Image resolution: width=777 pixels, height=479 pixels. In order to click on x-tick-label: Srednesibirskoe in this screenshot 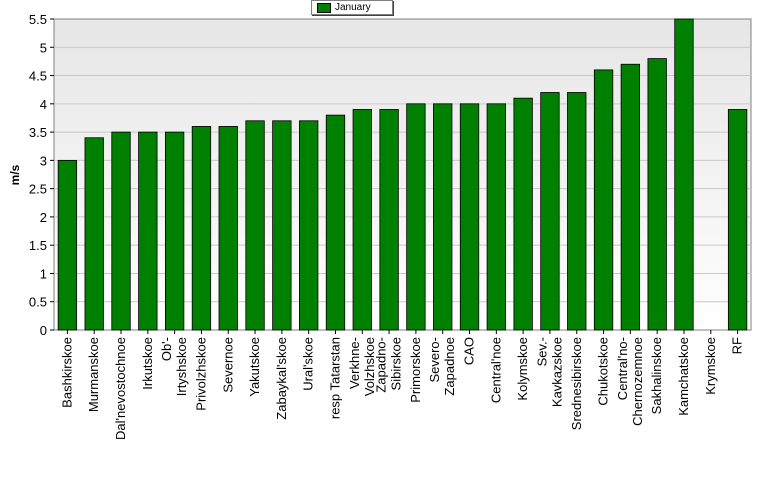, I will do `click(576, 383)`.